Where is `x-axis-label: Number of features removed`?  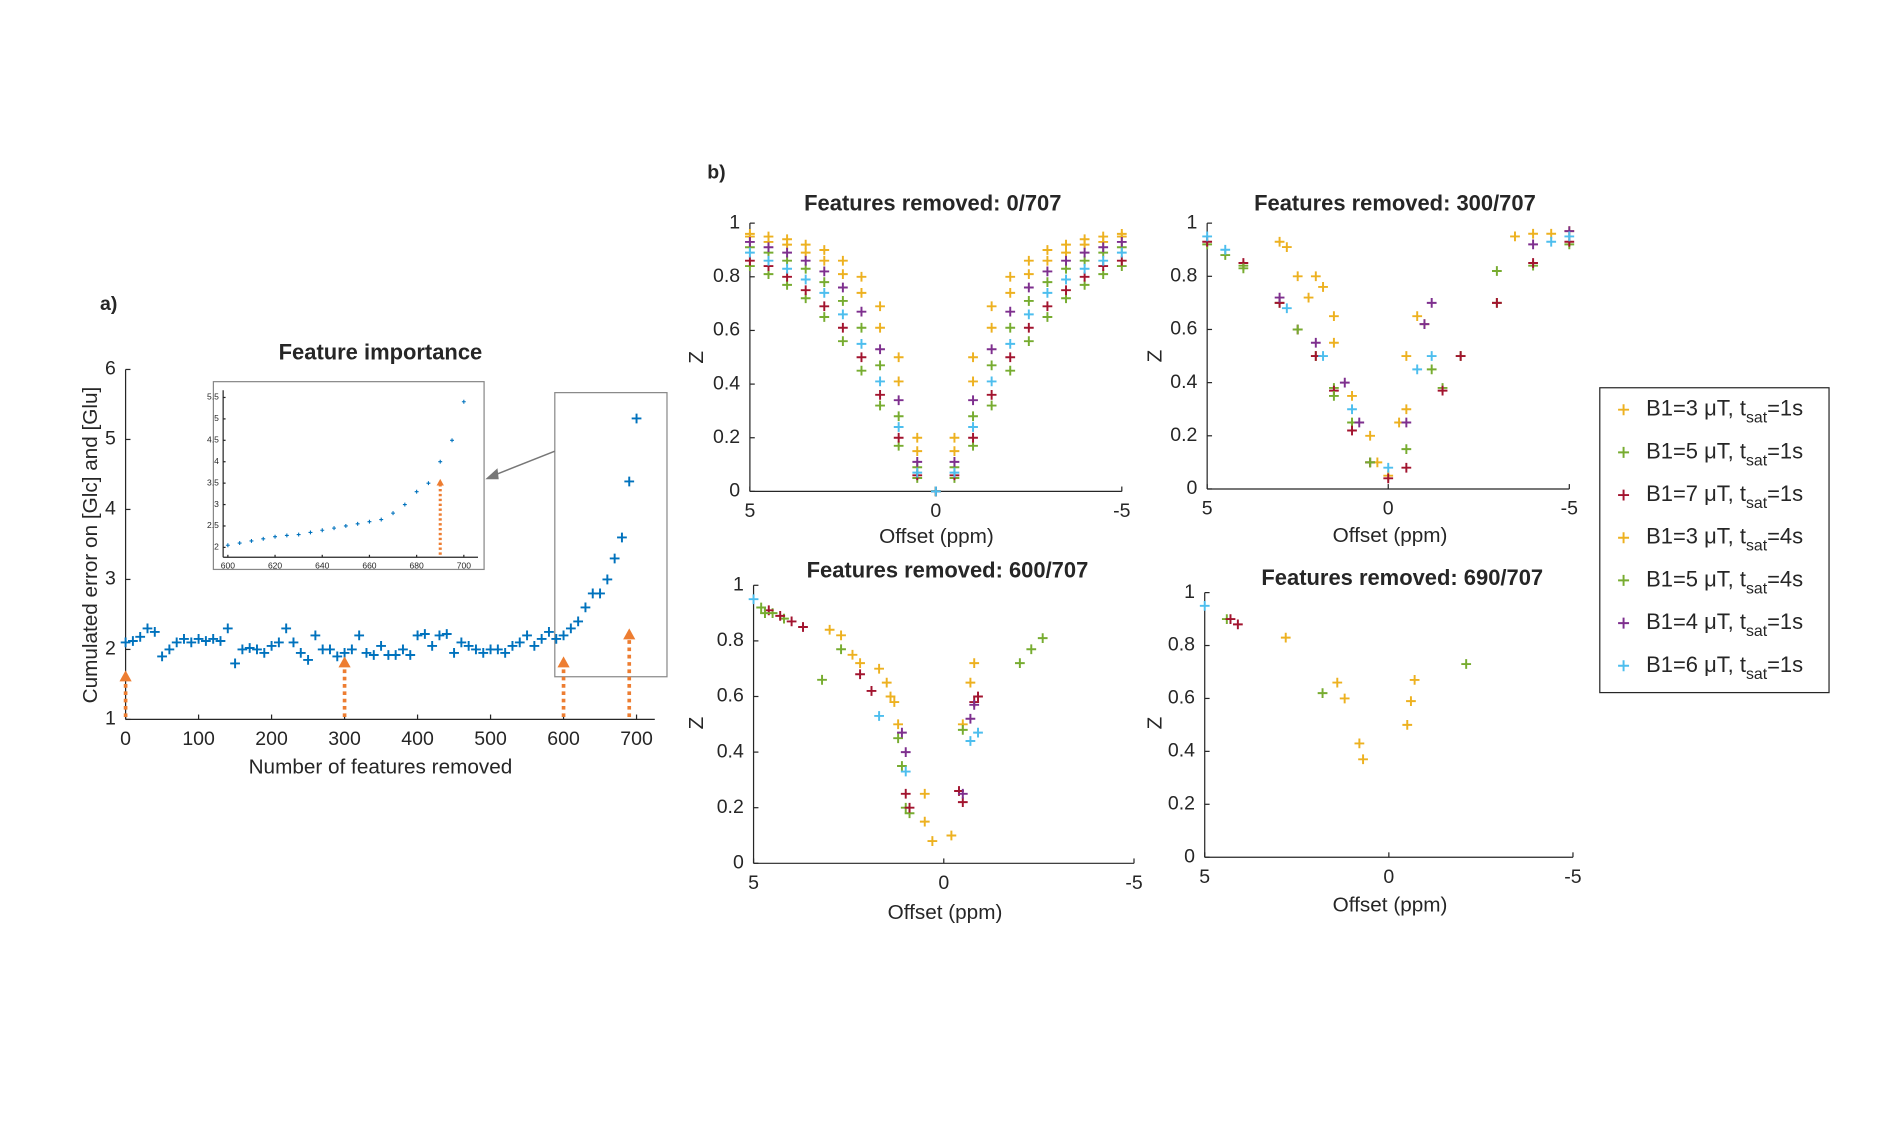 x-axis-label: Number of features removed is located at coordinates (381, 767).